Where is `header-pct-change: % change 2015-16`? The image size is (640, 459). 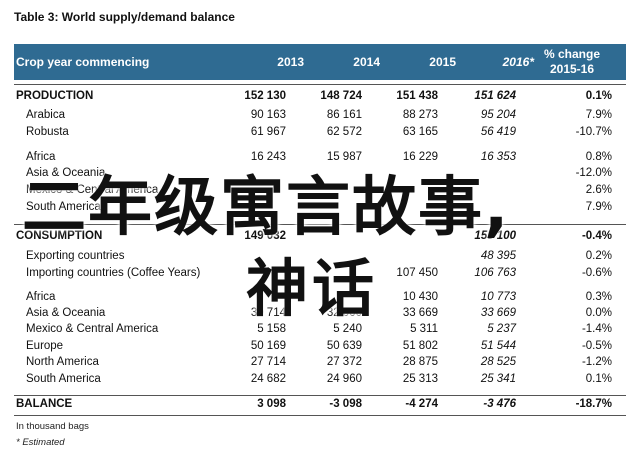
header-pct-change: % change 2015-16 is located at coordinates (572, 62).